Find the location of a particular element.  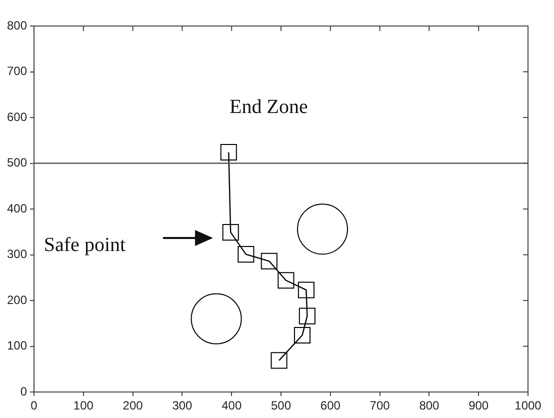

x-tick-label: 800 is located at coordinates (429, 405).